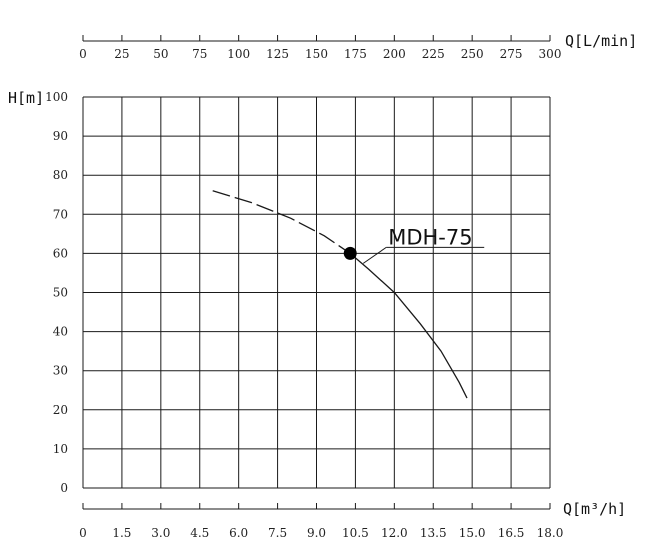  What do you see at coordinates (601, 41) in the screenshot?
I see `top-axis-unit-label: Q[L/min]` at bounding box center [601, 41].